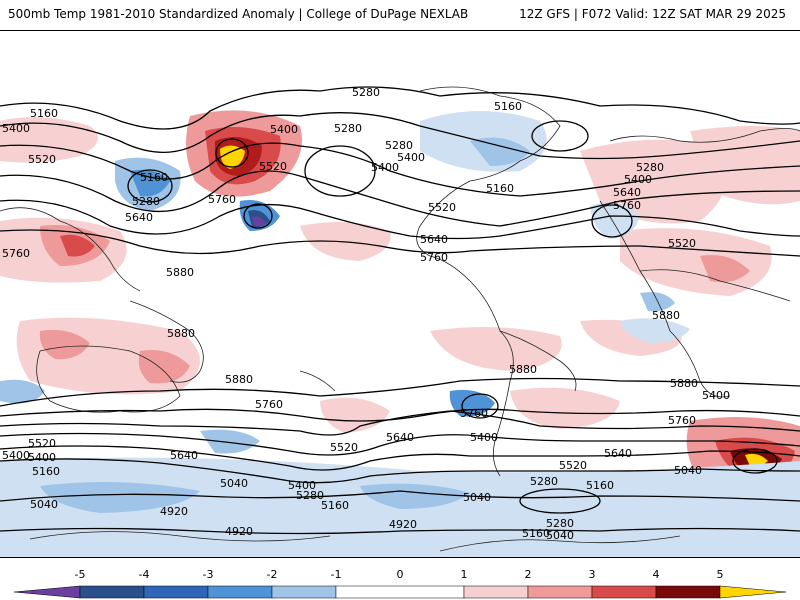 Image resolution: width=800 pixels, height=600 pixels. What do you see at coordinates (464, 574) in the screenshot?
I see `legend-tick-label: 1` at bounding box center [464, 574].